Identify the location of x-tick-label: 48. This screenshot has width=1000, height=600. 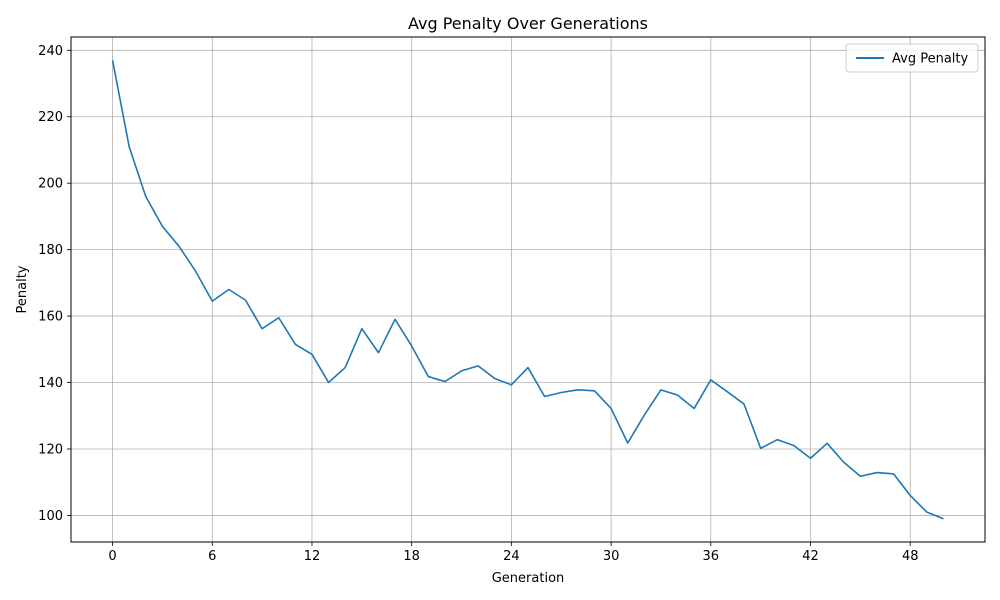
(910, 556).